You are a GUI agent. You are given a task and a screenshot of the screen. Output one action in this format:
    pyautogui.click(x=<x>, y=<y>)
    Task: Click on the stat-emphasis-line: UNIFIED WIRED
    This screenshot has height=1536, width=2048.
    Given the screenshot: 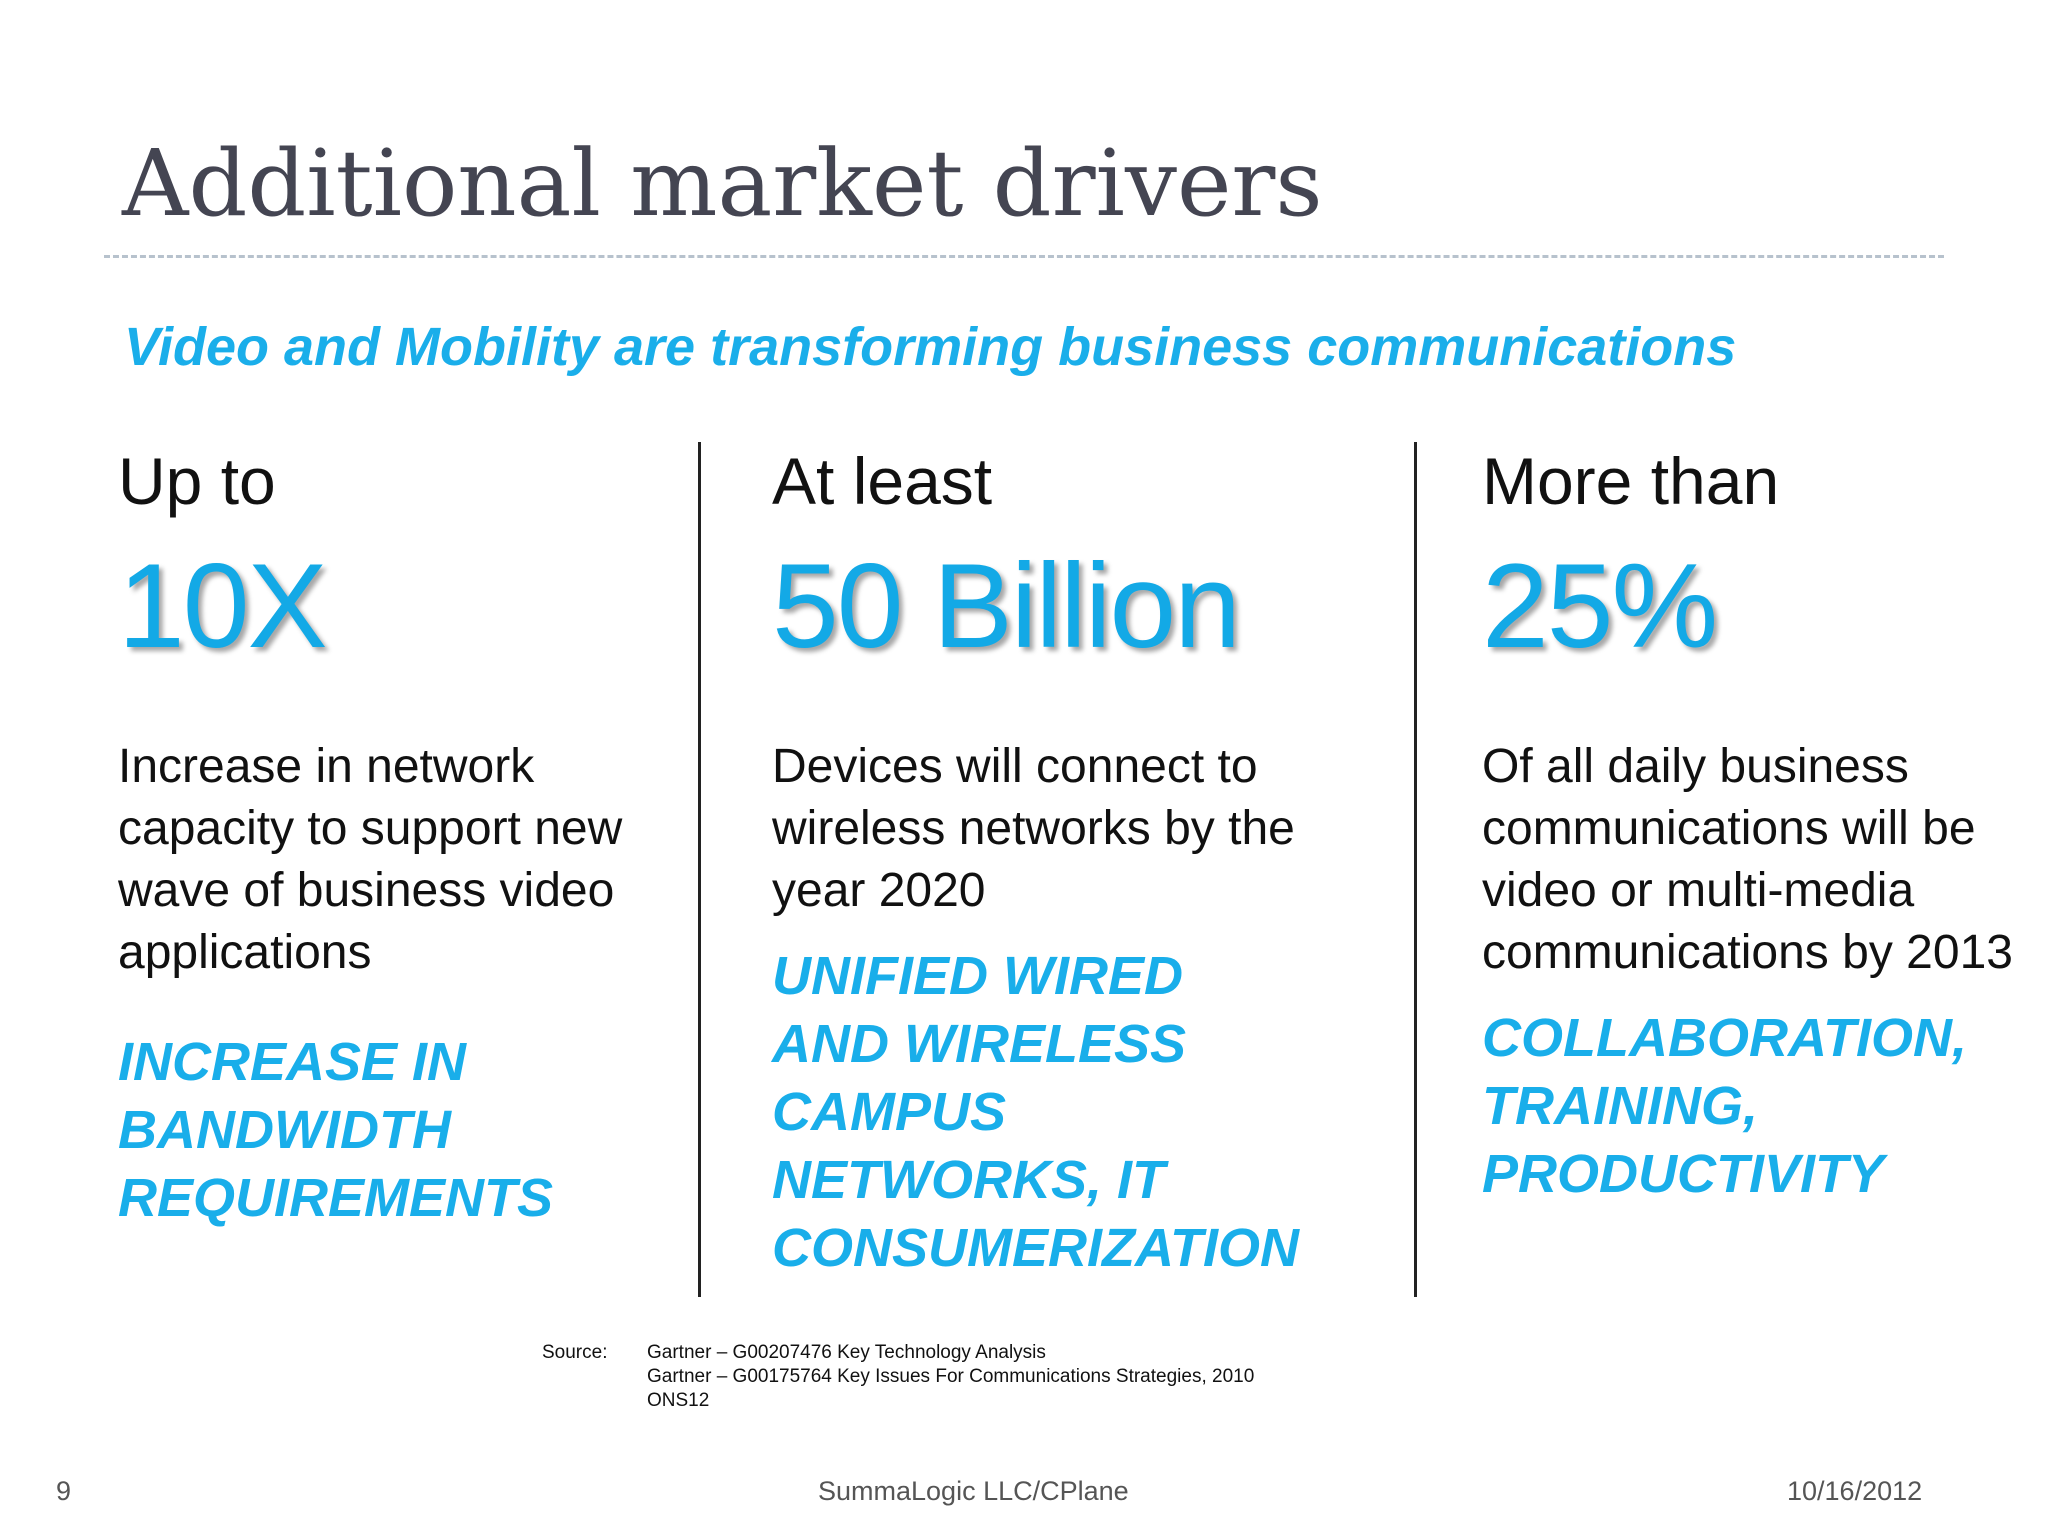 What is the action you would take?
    pyautogui.click(x=977, y=976)
    